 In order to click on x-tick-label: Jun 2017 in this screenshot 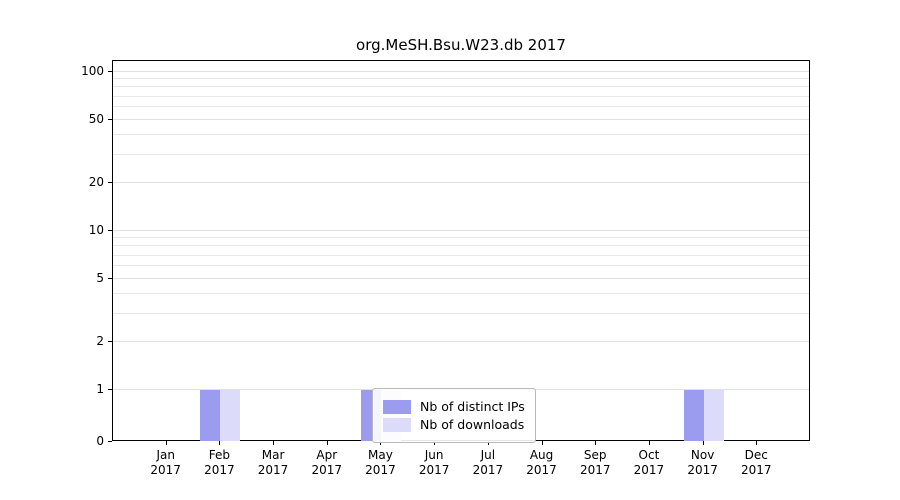, I will do `click(434, 462)`.